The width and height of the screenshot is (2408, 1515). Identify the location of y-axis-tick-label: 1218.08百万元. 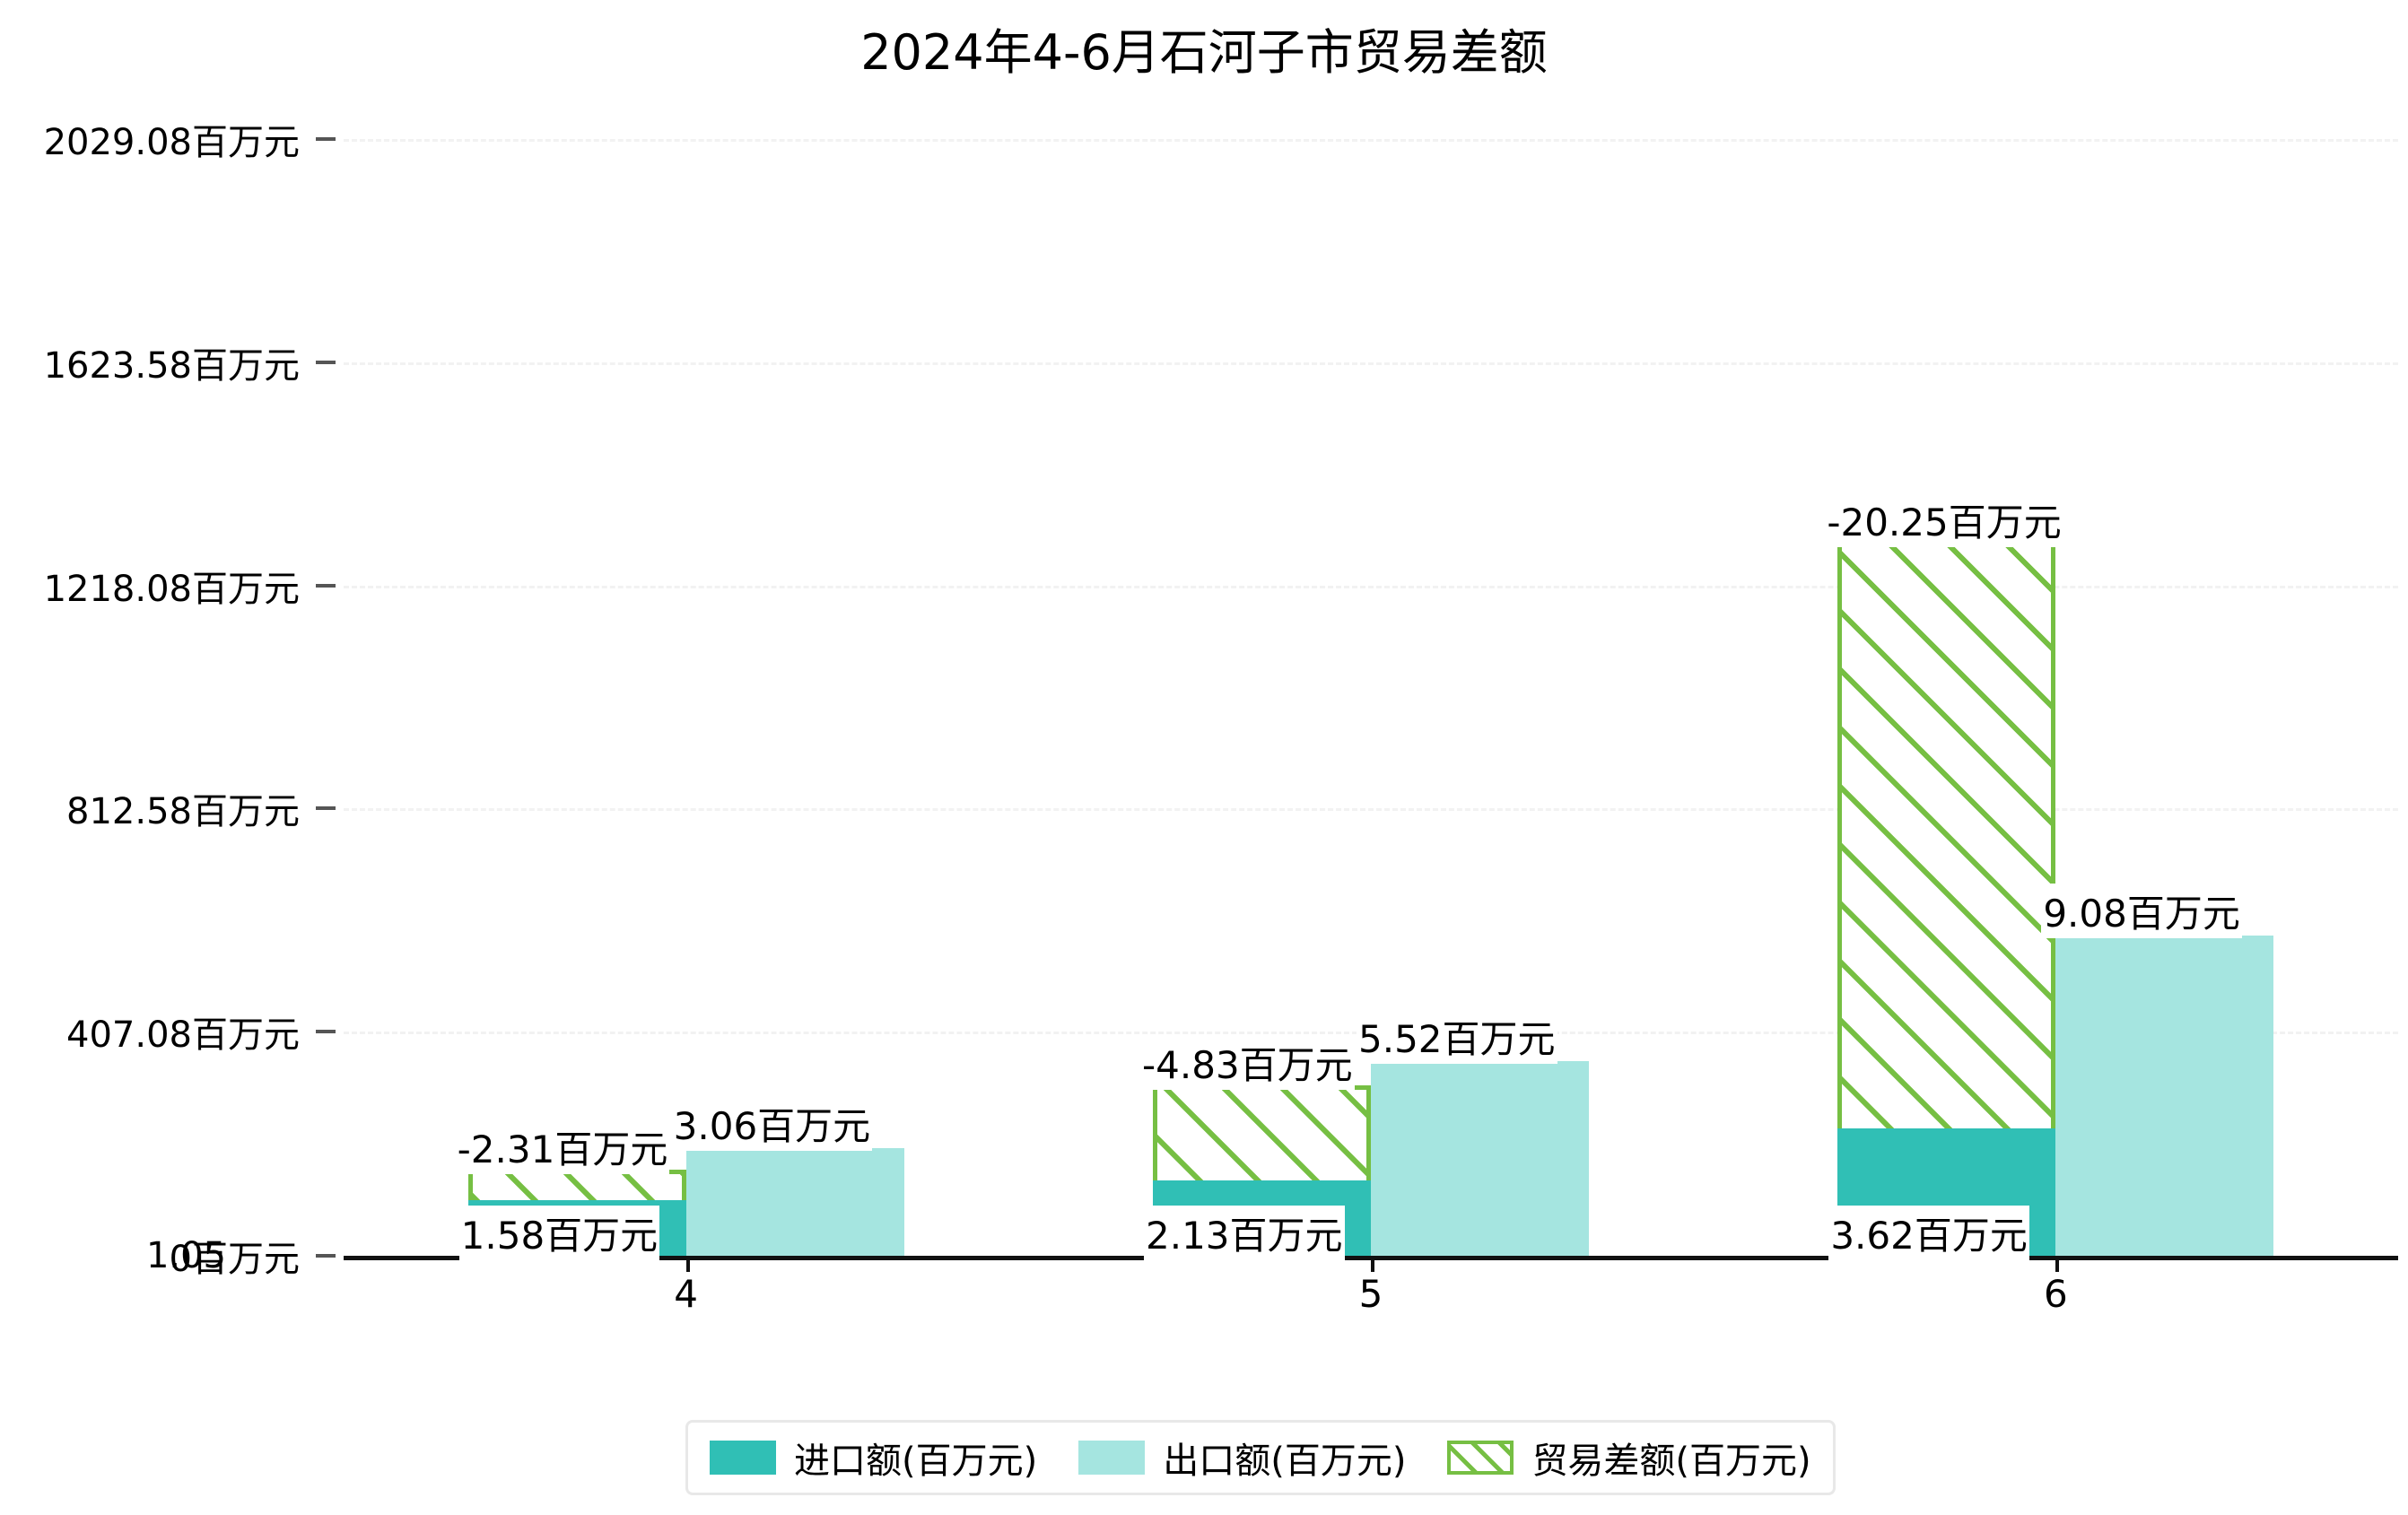
(171, 589).